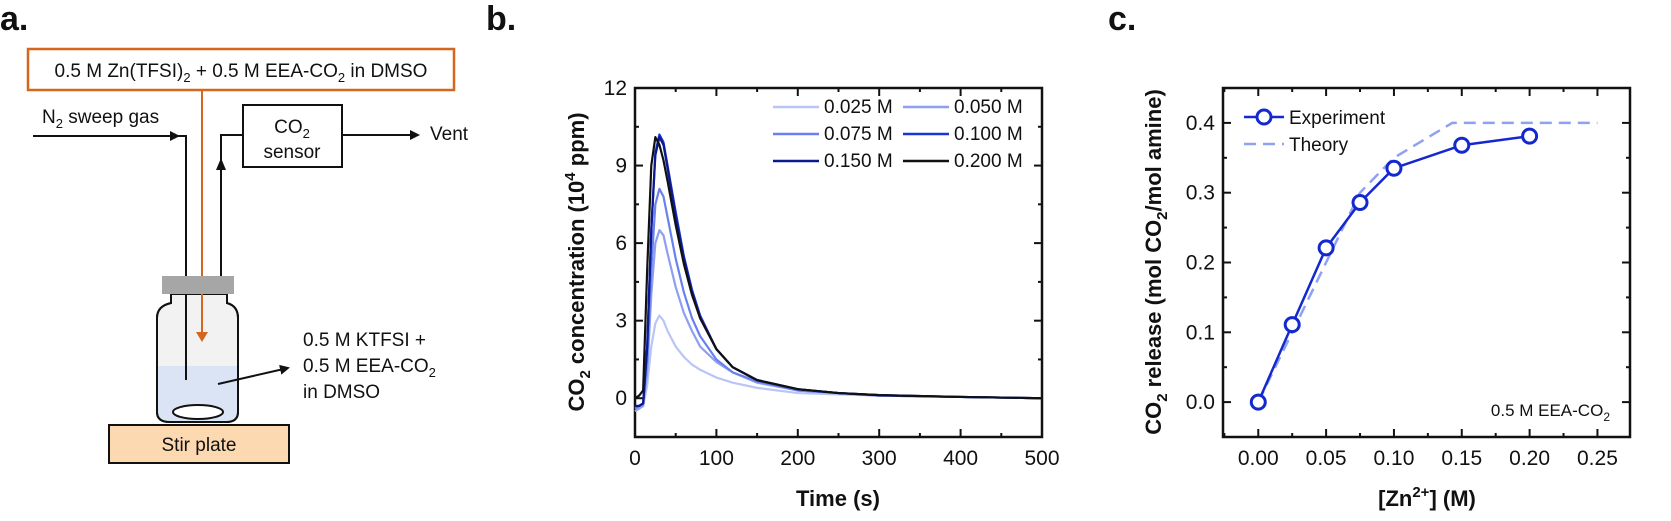 This screenshot has height=521, width=1671. What do you see at coordinates (621, 398) in the screenshot?
I see `y-tick-label: 0` at bounding box center [621, 398].